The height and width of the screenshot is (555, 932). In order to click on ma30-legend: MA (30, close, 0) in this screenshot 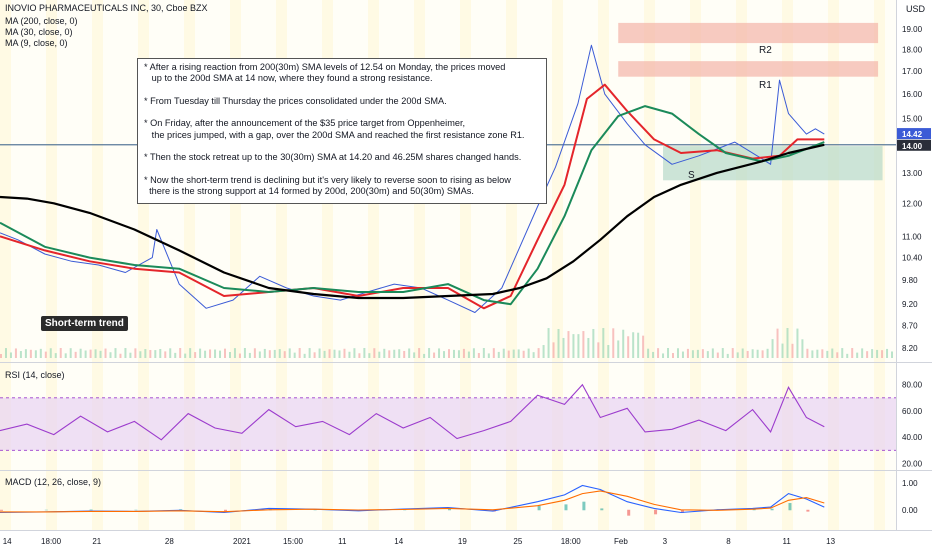, I will do `click(39, 32)`.